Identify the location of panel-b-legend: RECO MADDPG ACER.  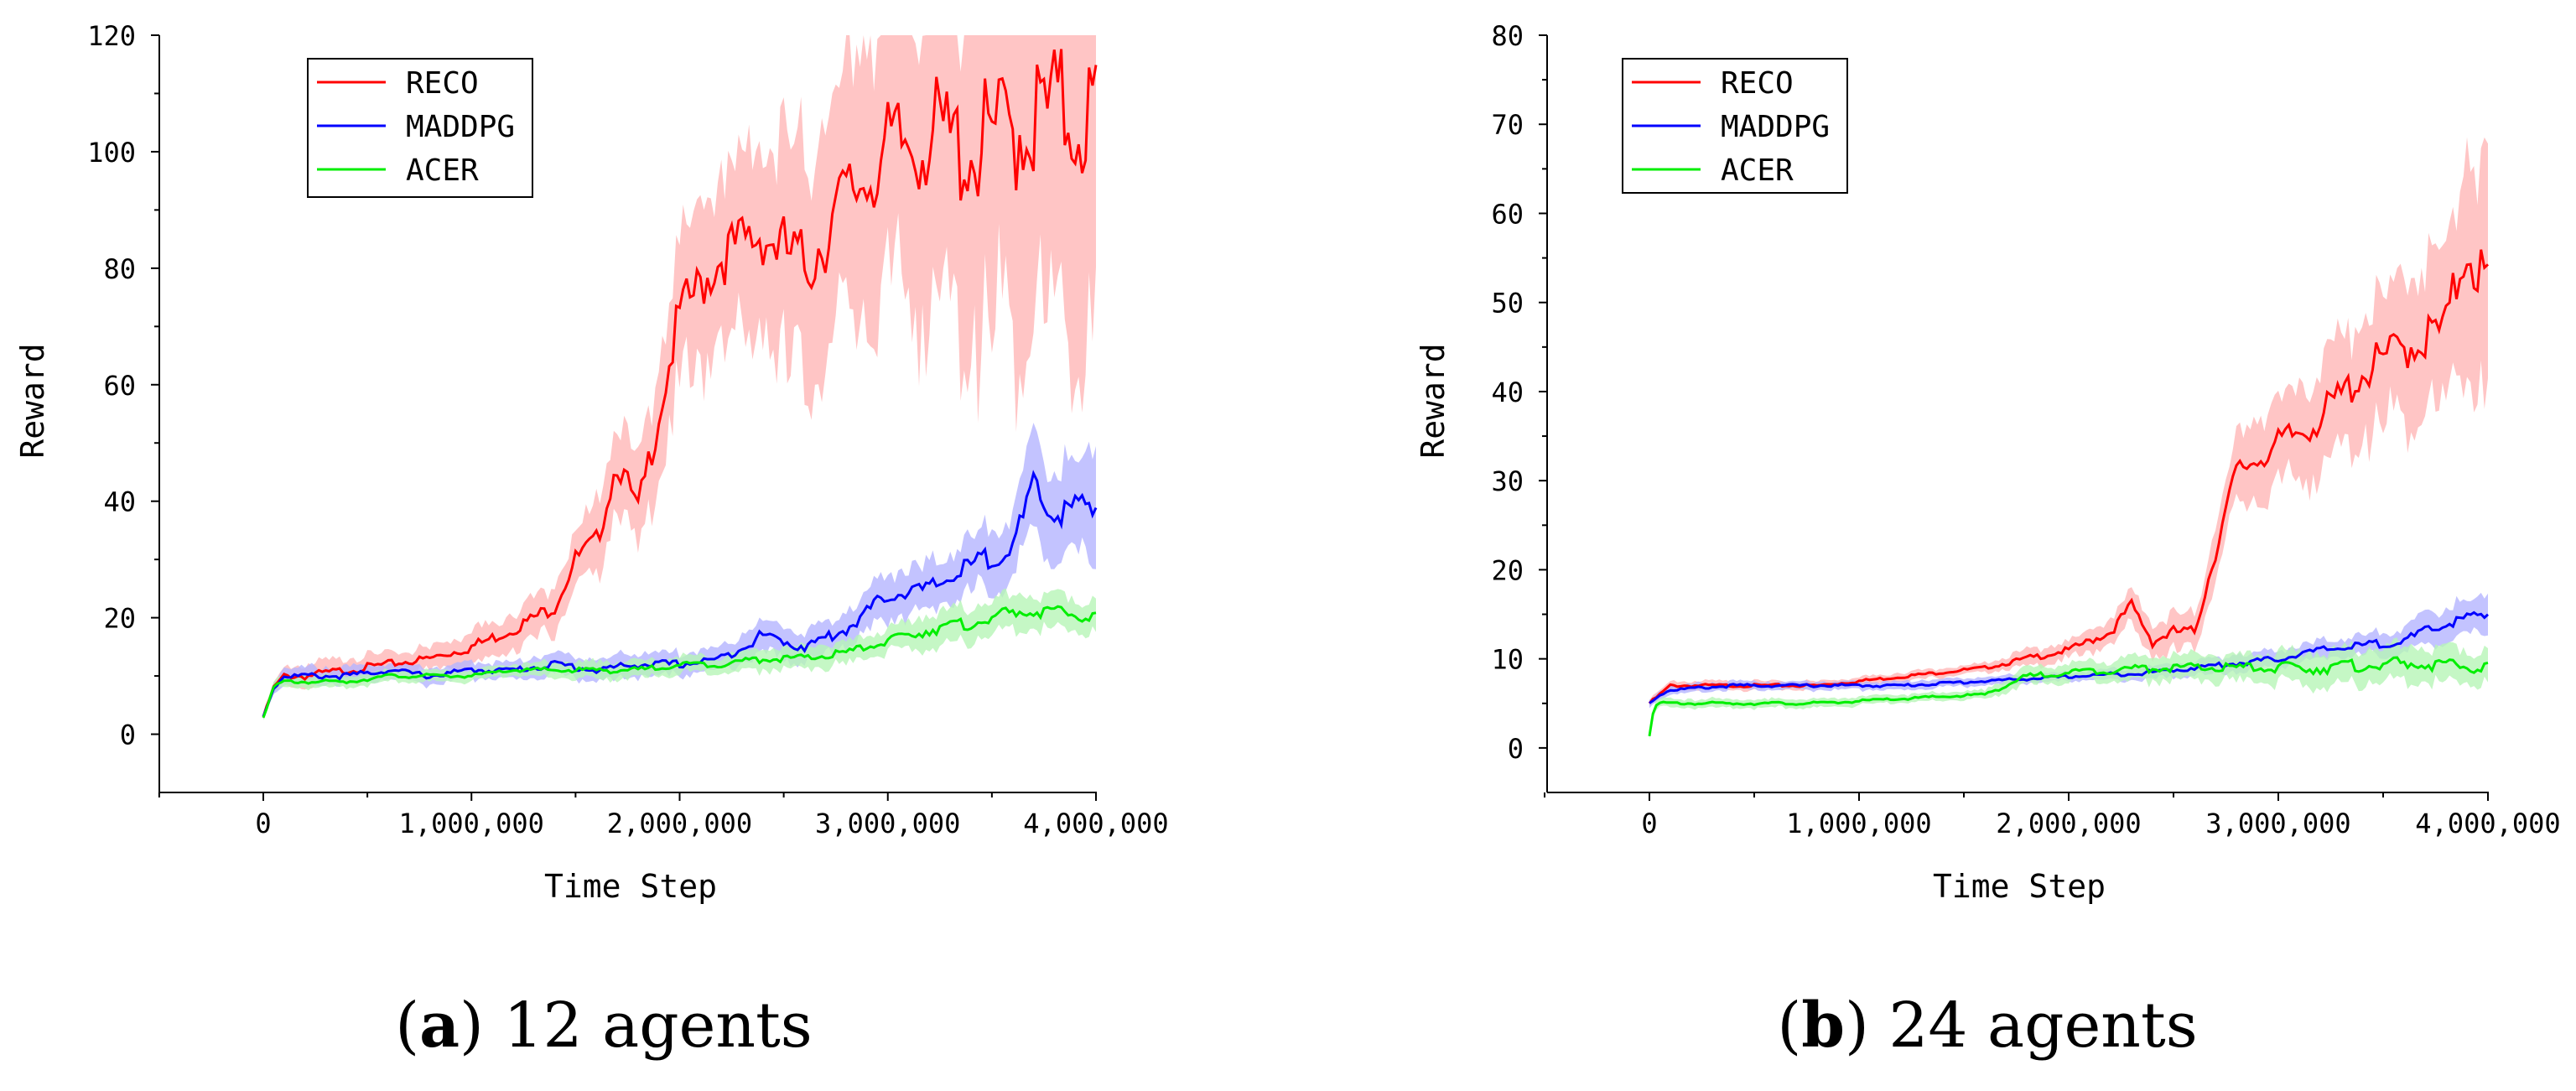
(1735, 126).